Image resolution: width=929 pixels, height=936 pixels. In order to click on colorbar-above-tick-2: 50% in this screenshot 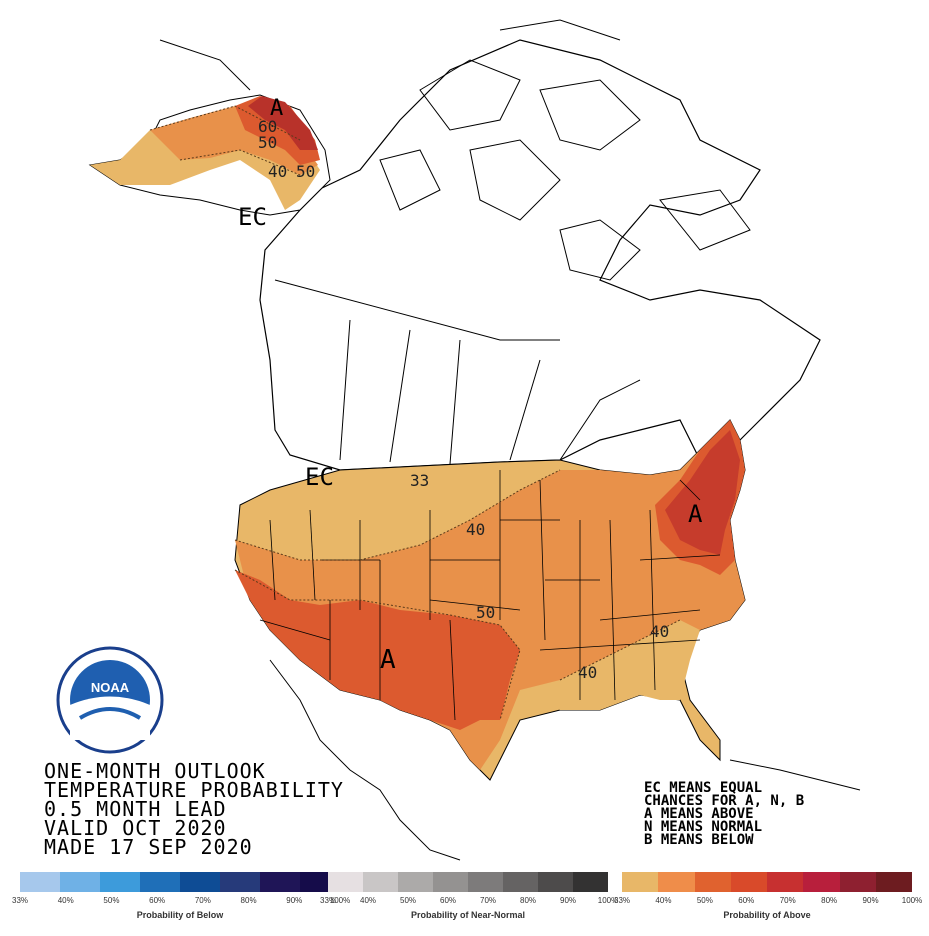, I will do `click(704, 900)`.